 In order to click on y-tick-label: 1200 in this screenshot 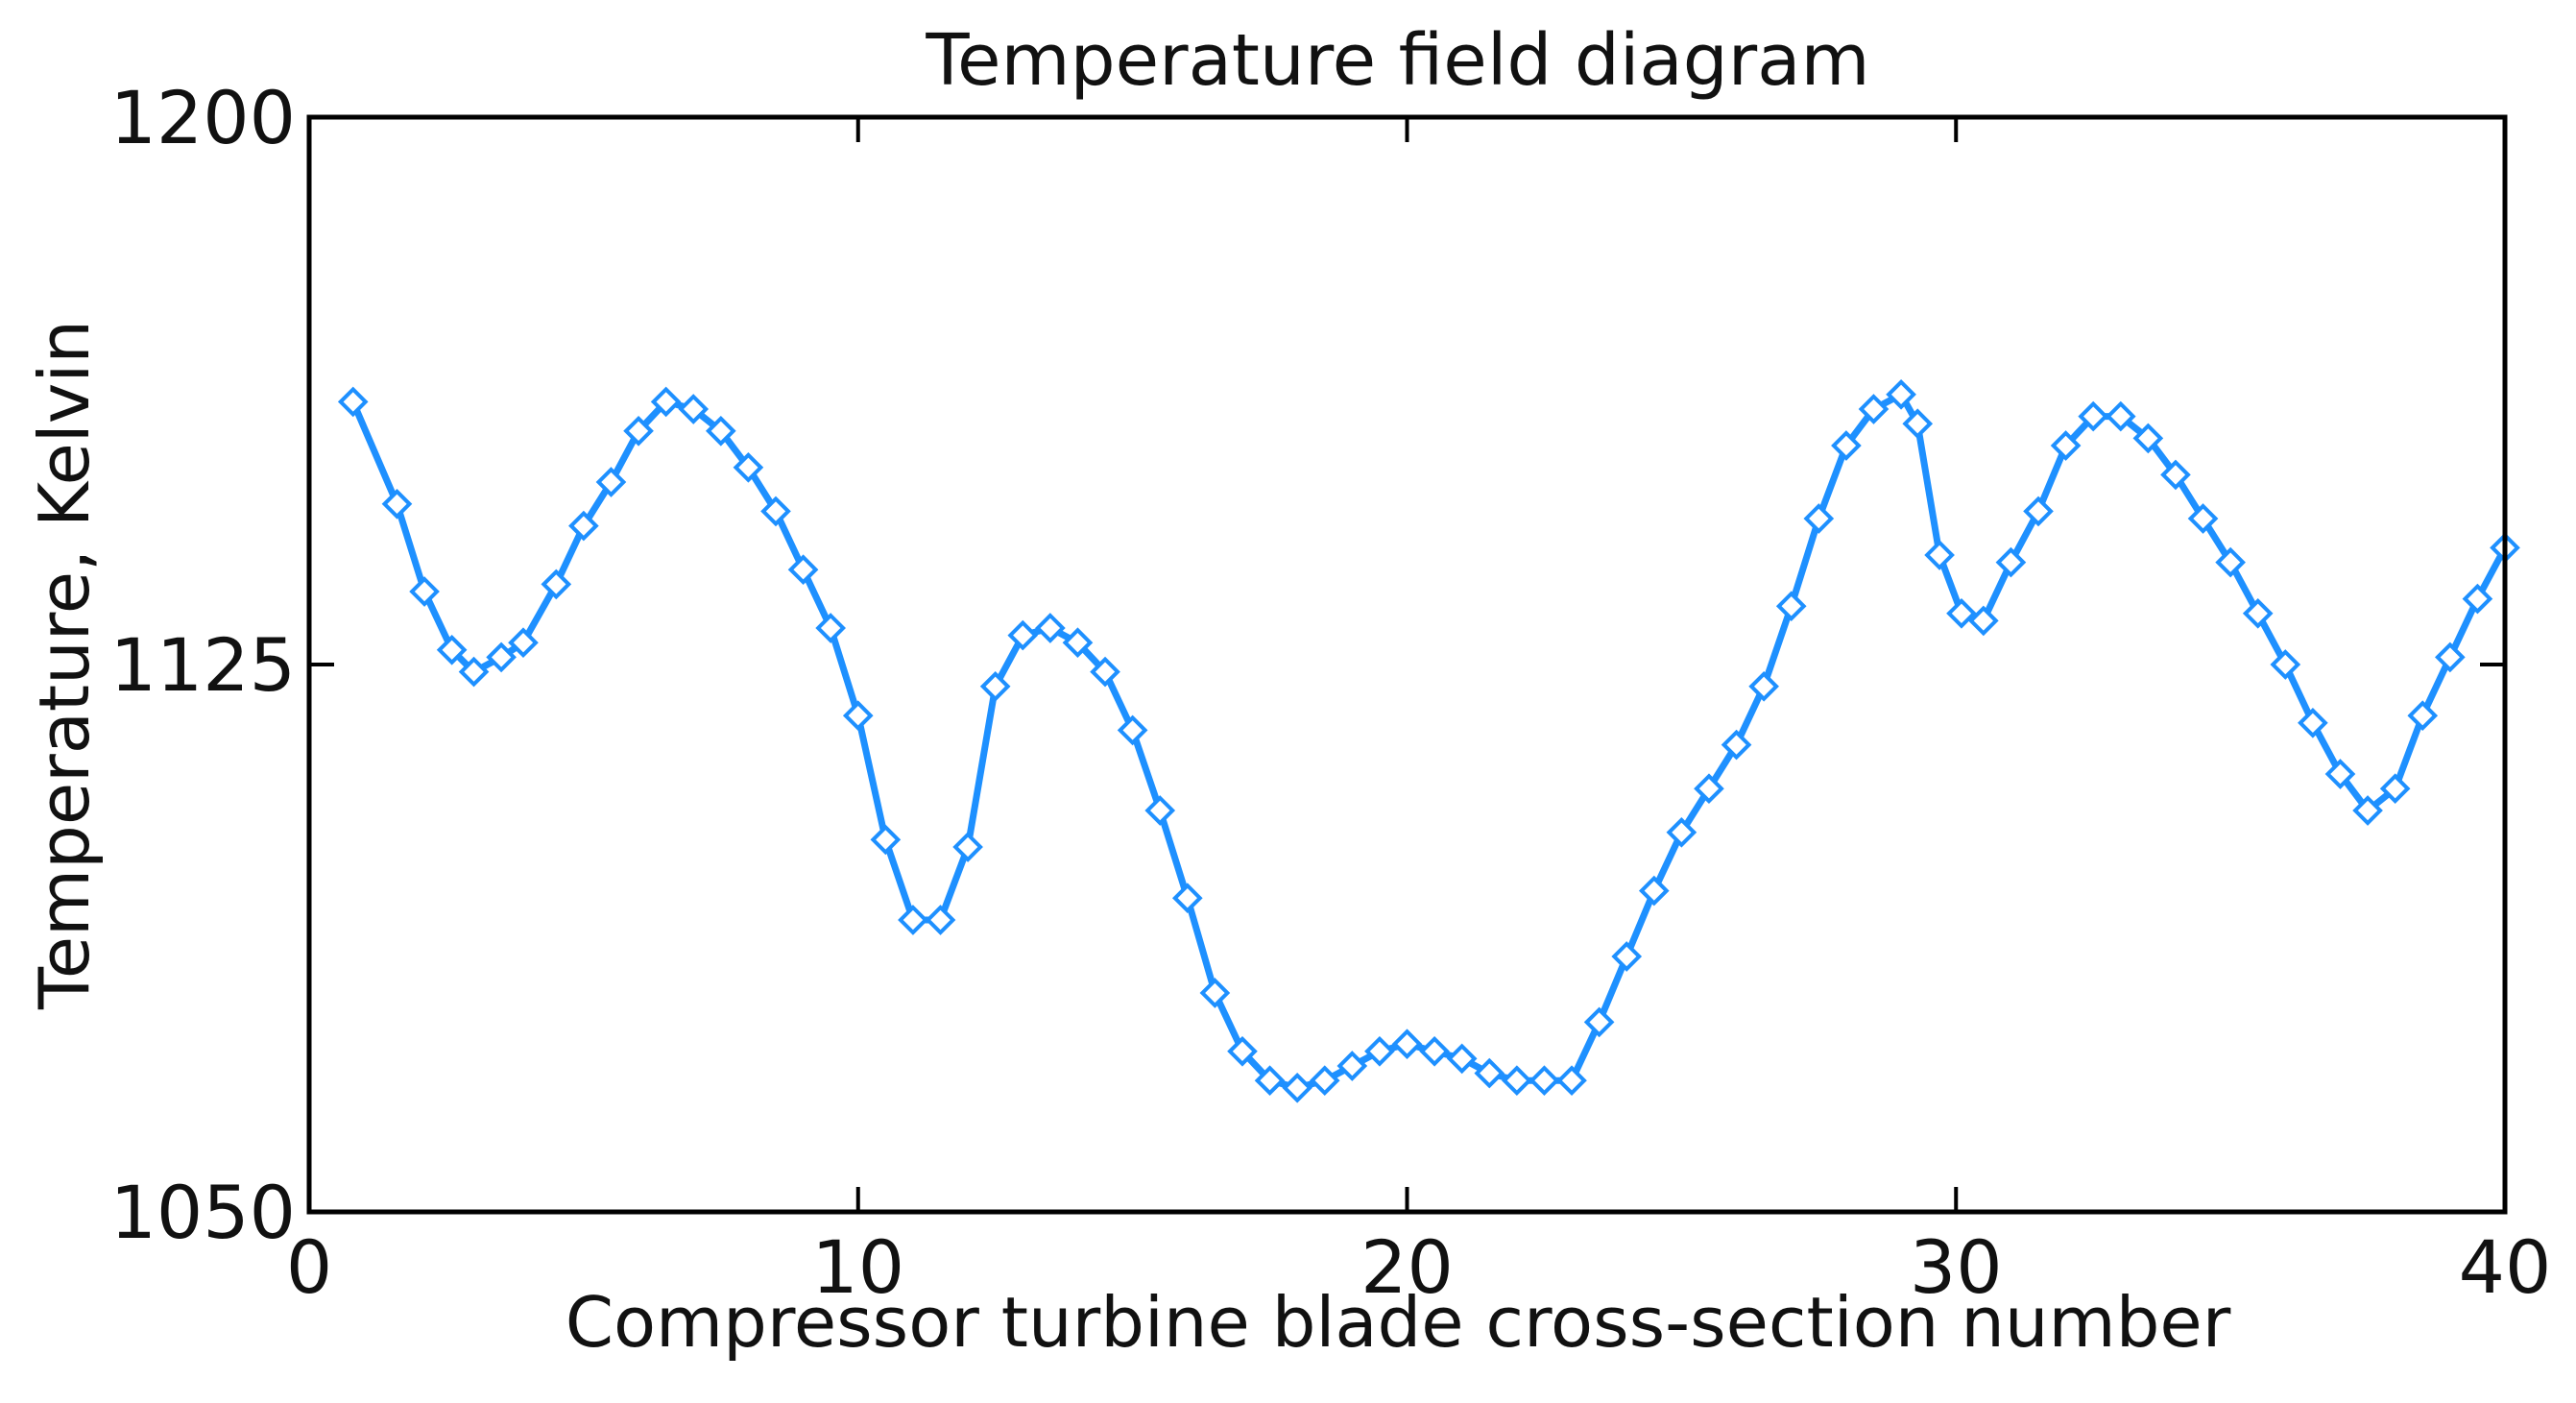, I will do `click(203, 117)`.